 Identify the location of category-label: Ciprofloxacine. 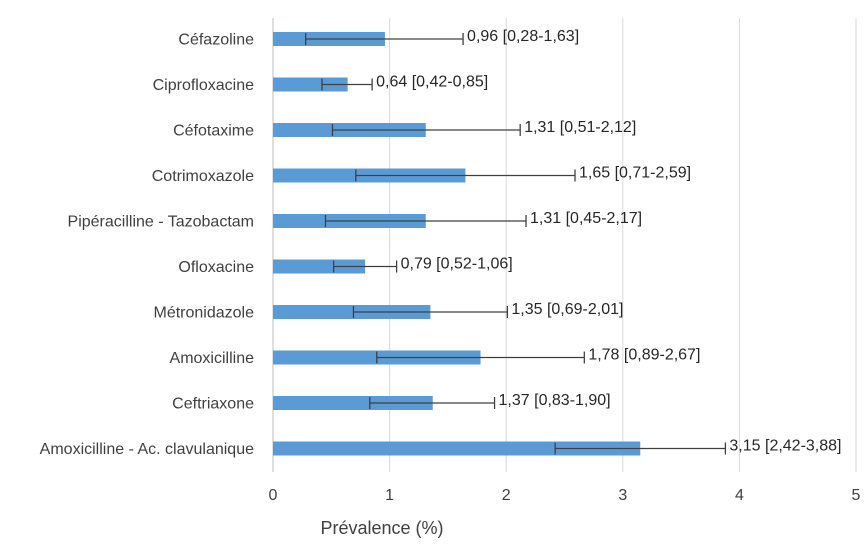
(203, 85).